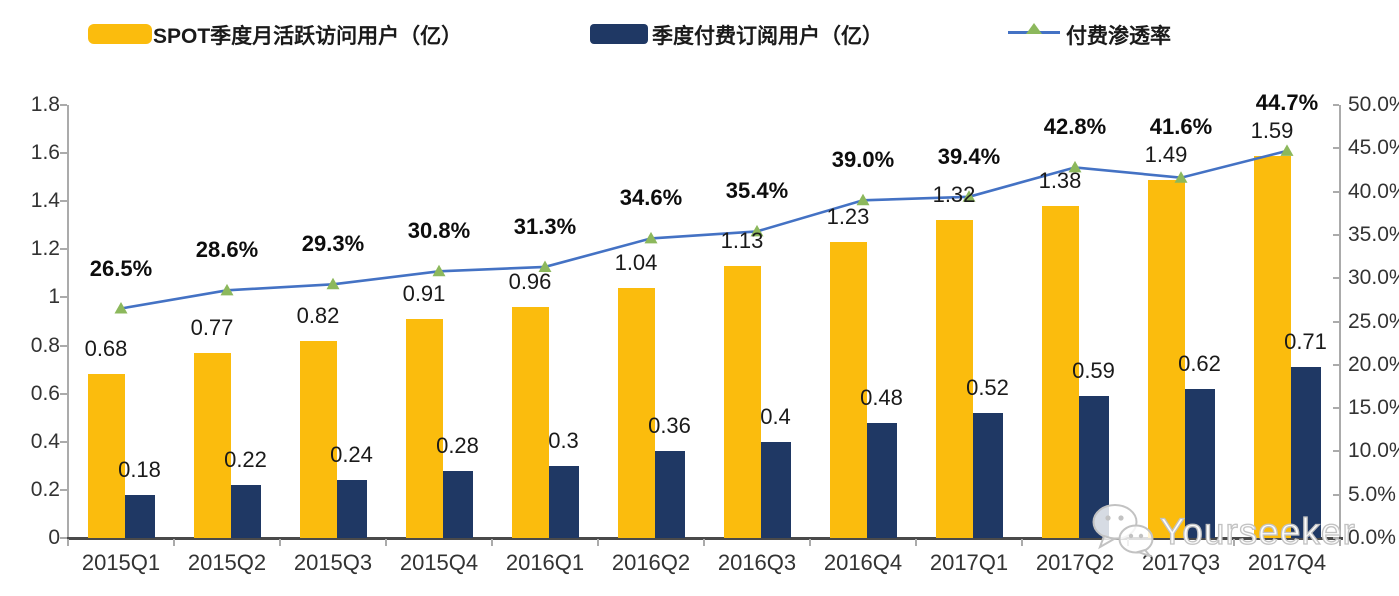 The image size is (1399, 596). I want to click on mau-value-label: 0.68, so click(106, 349).